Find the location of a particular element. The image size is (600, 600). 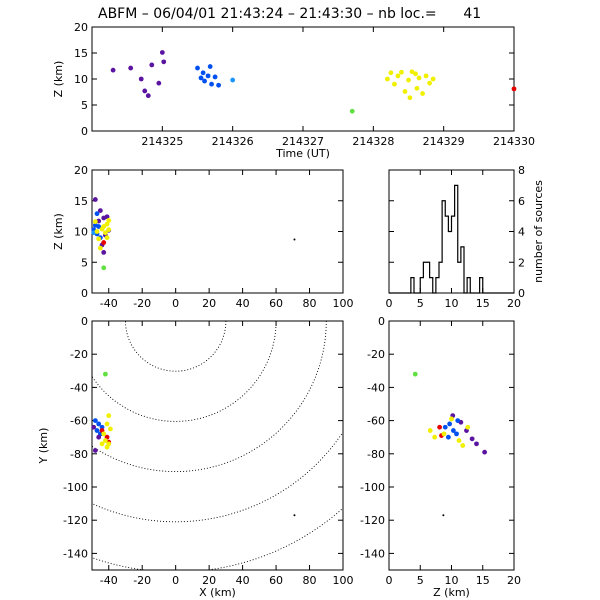

x-height-ytick-label: 10 is located at coordinates (81, 232).